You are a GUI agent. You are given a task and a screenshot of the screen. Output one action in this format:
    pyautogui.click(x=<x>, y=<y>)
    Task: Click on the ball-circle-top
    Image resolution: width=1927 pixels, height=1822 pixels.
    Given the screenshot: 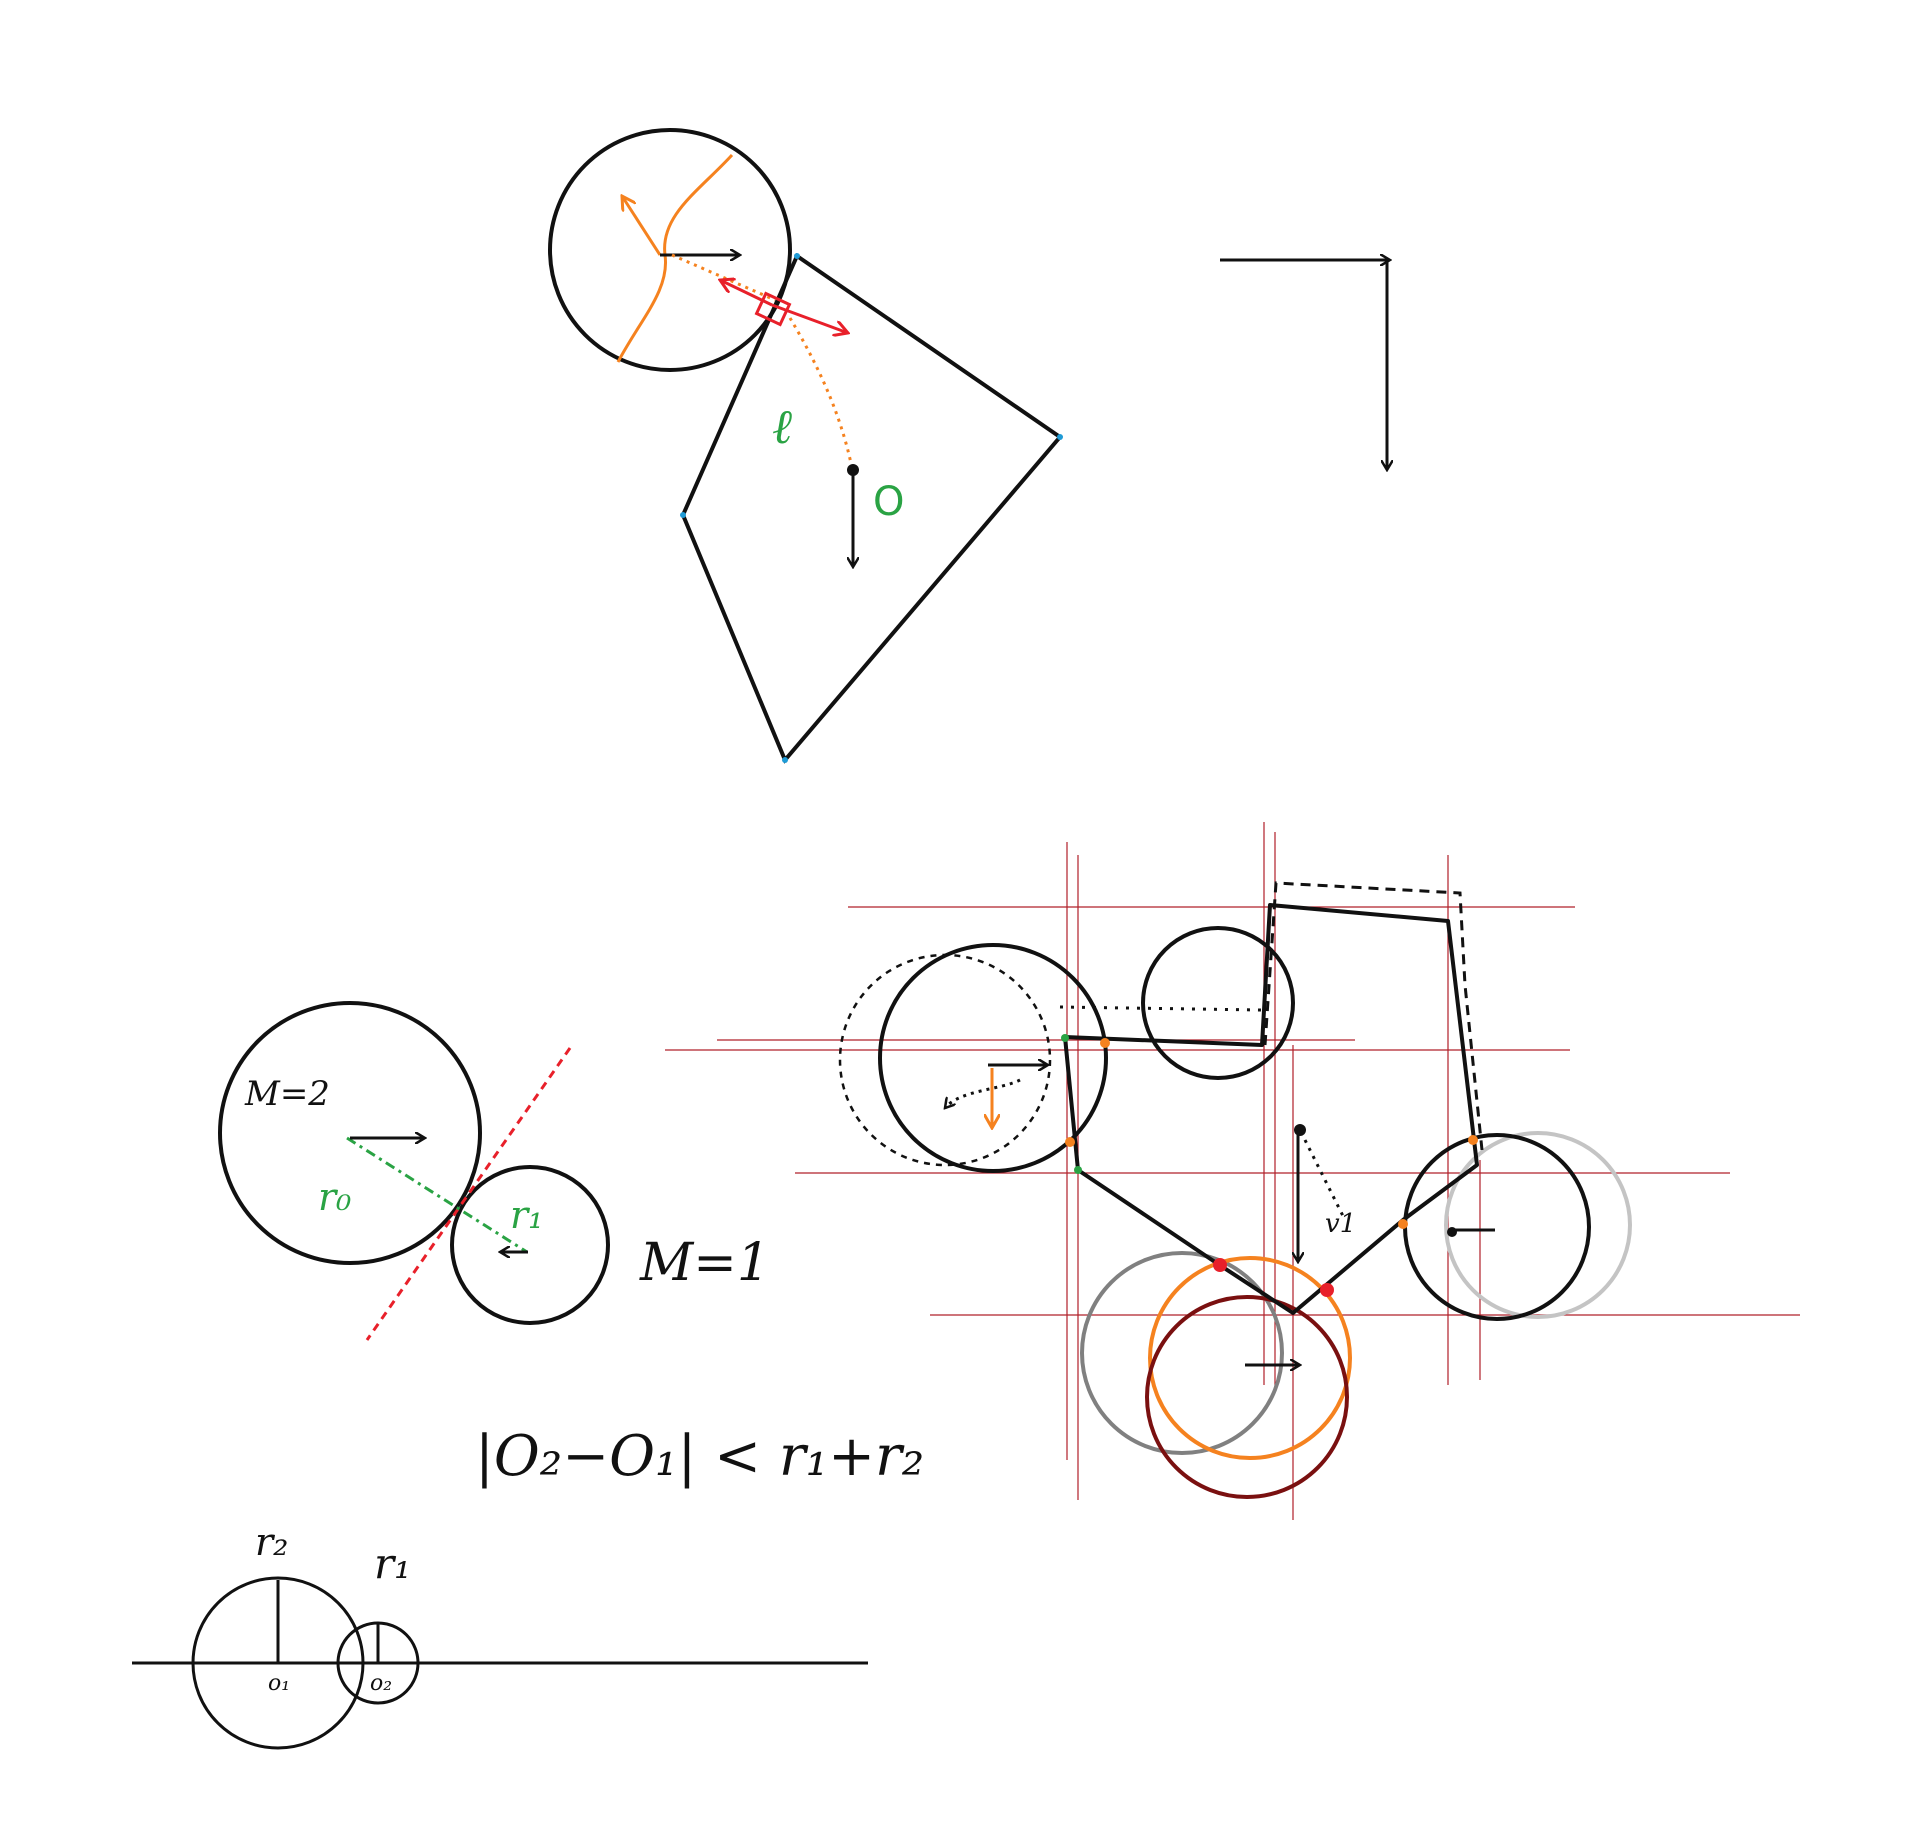 What is the action you would take?
    pyautogui.click(x=670, y=250)
    